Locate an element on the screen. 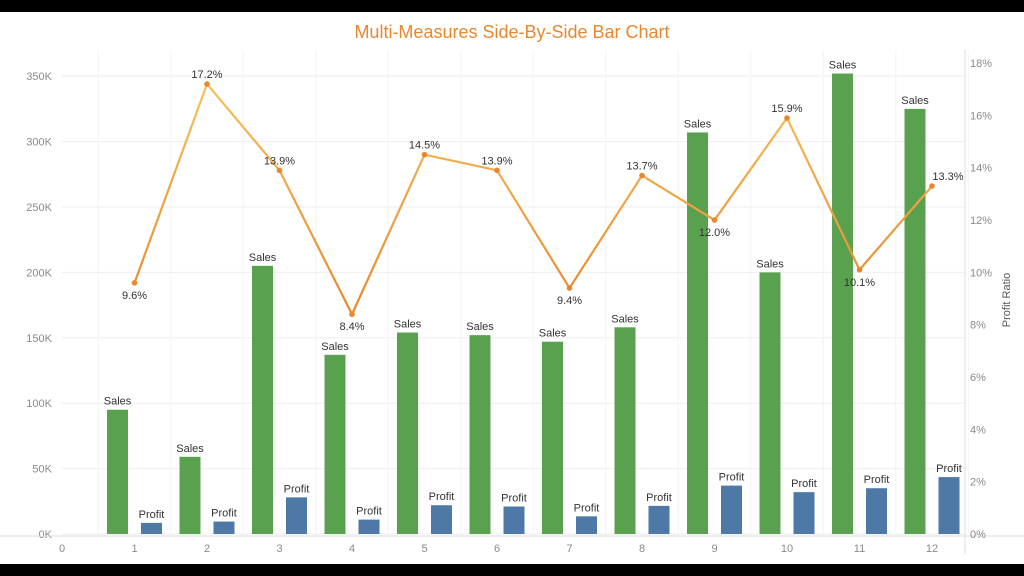 The width and height of the screenshot is (1024, 576). profit-ratio-label: 13.7% is located at coordinates (641, 167).